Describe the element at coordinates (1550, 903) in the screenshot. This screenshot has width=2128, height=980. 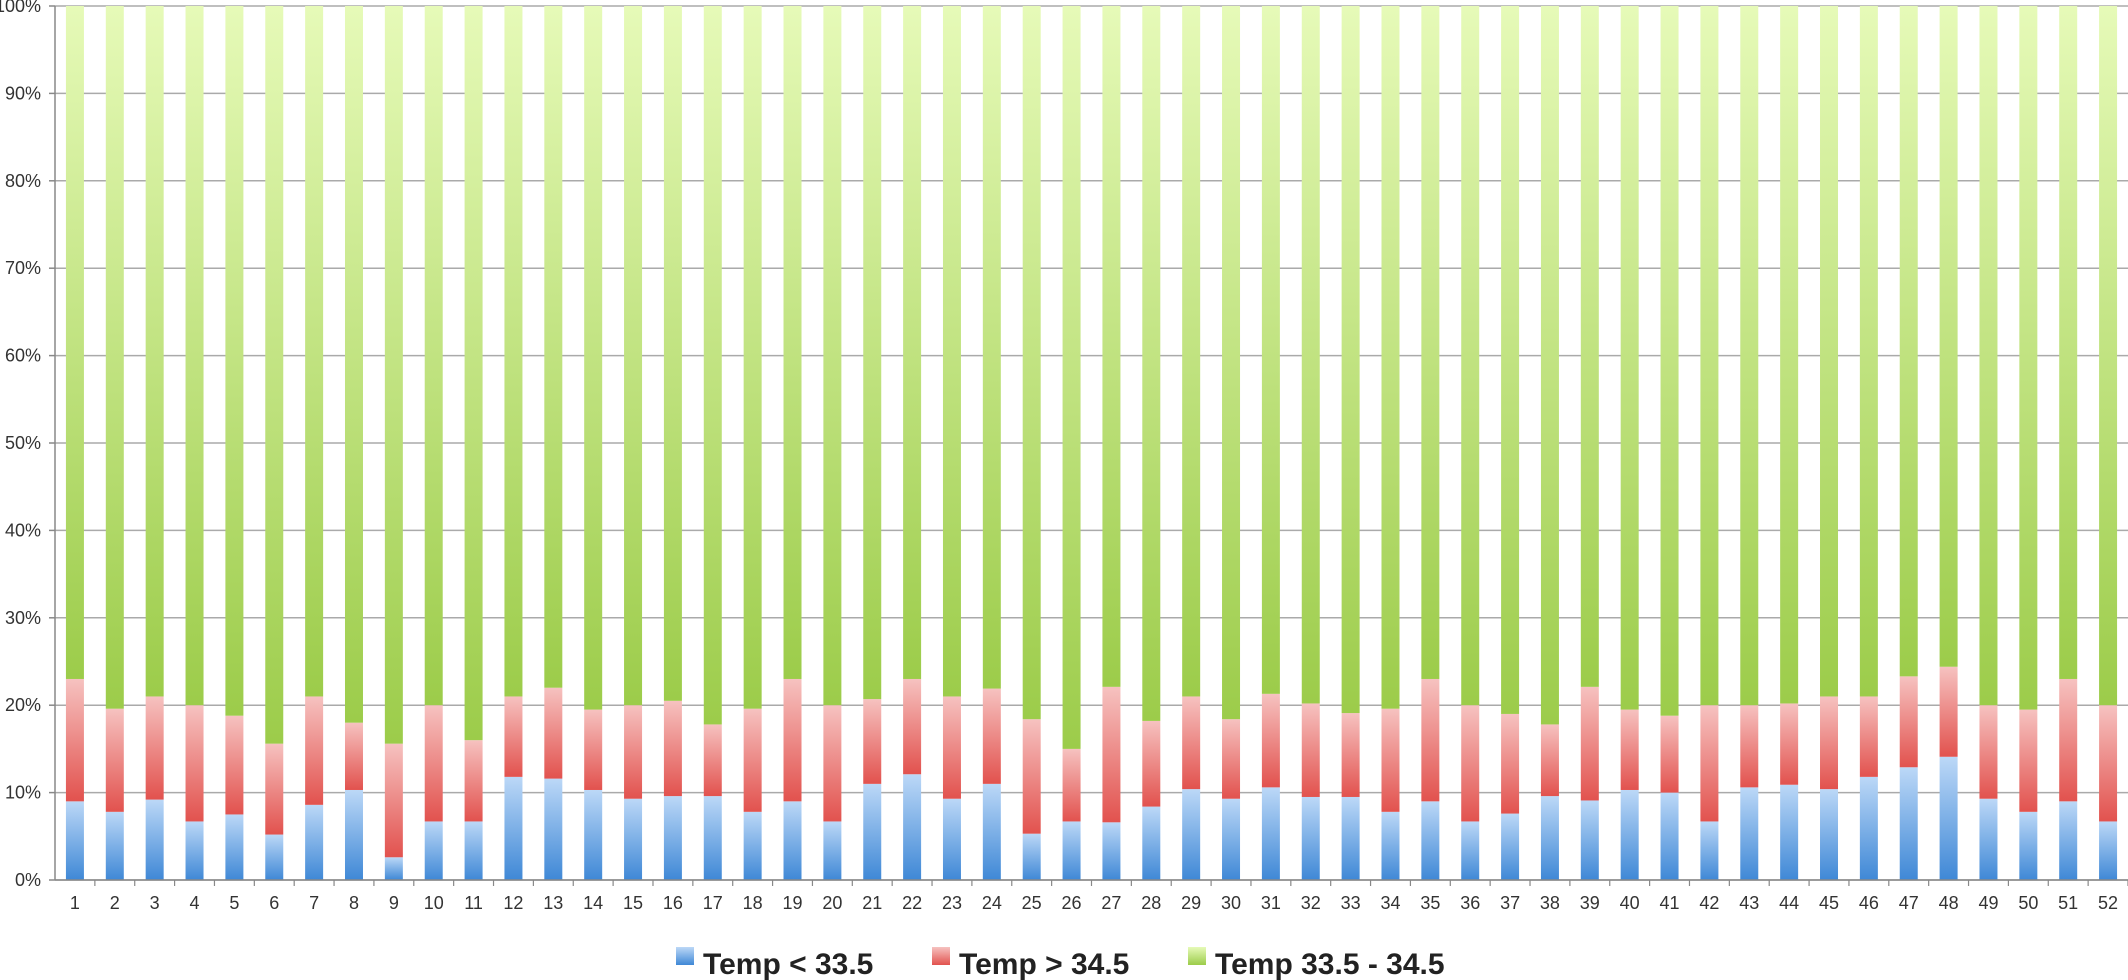
I see `x-tick-label: 38` at that location.